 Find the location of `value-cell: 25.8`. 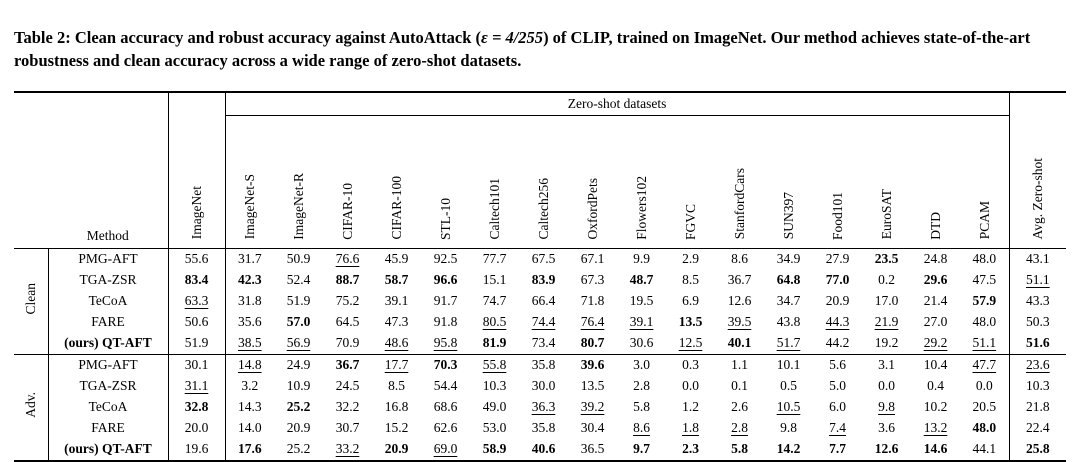

value-cell: 25.8 is located at coordinates (1037, 449).